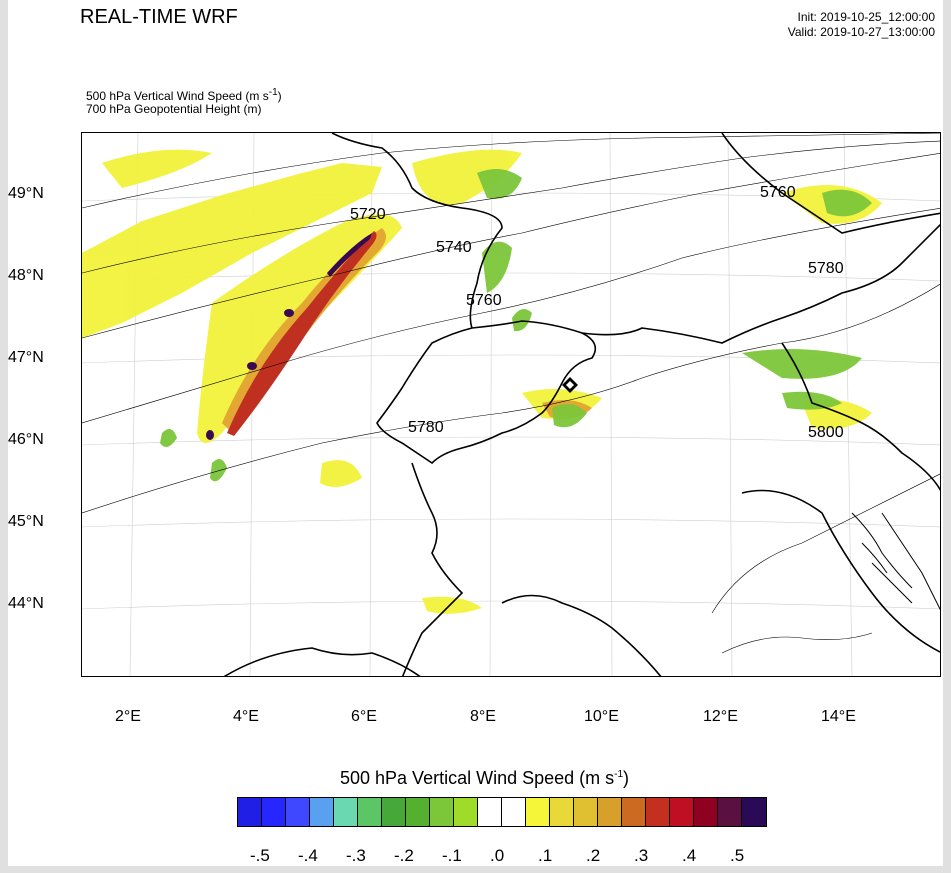  I want to click on colorbar-title-text: 500 hPa Vertical Wind Speed (m s, so click(477, 778).